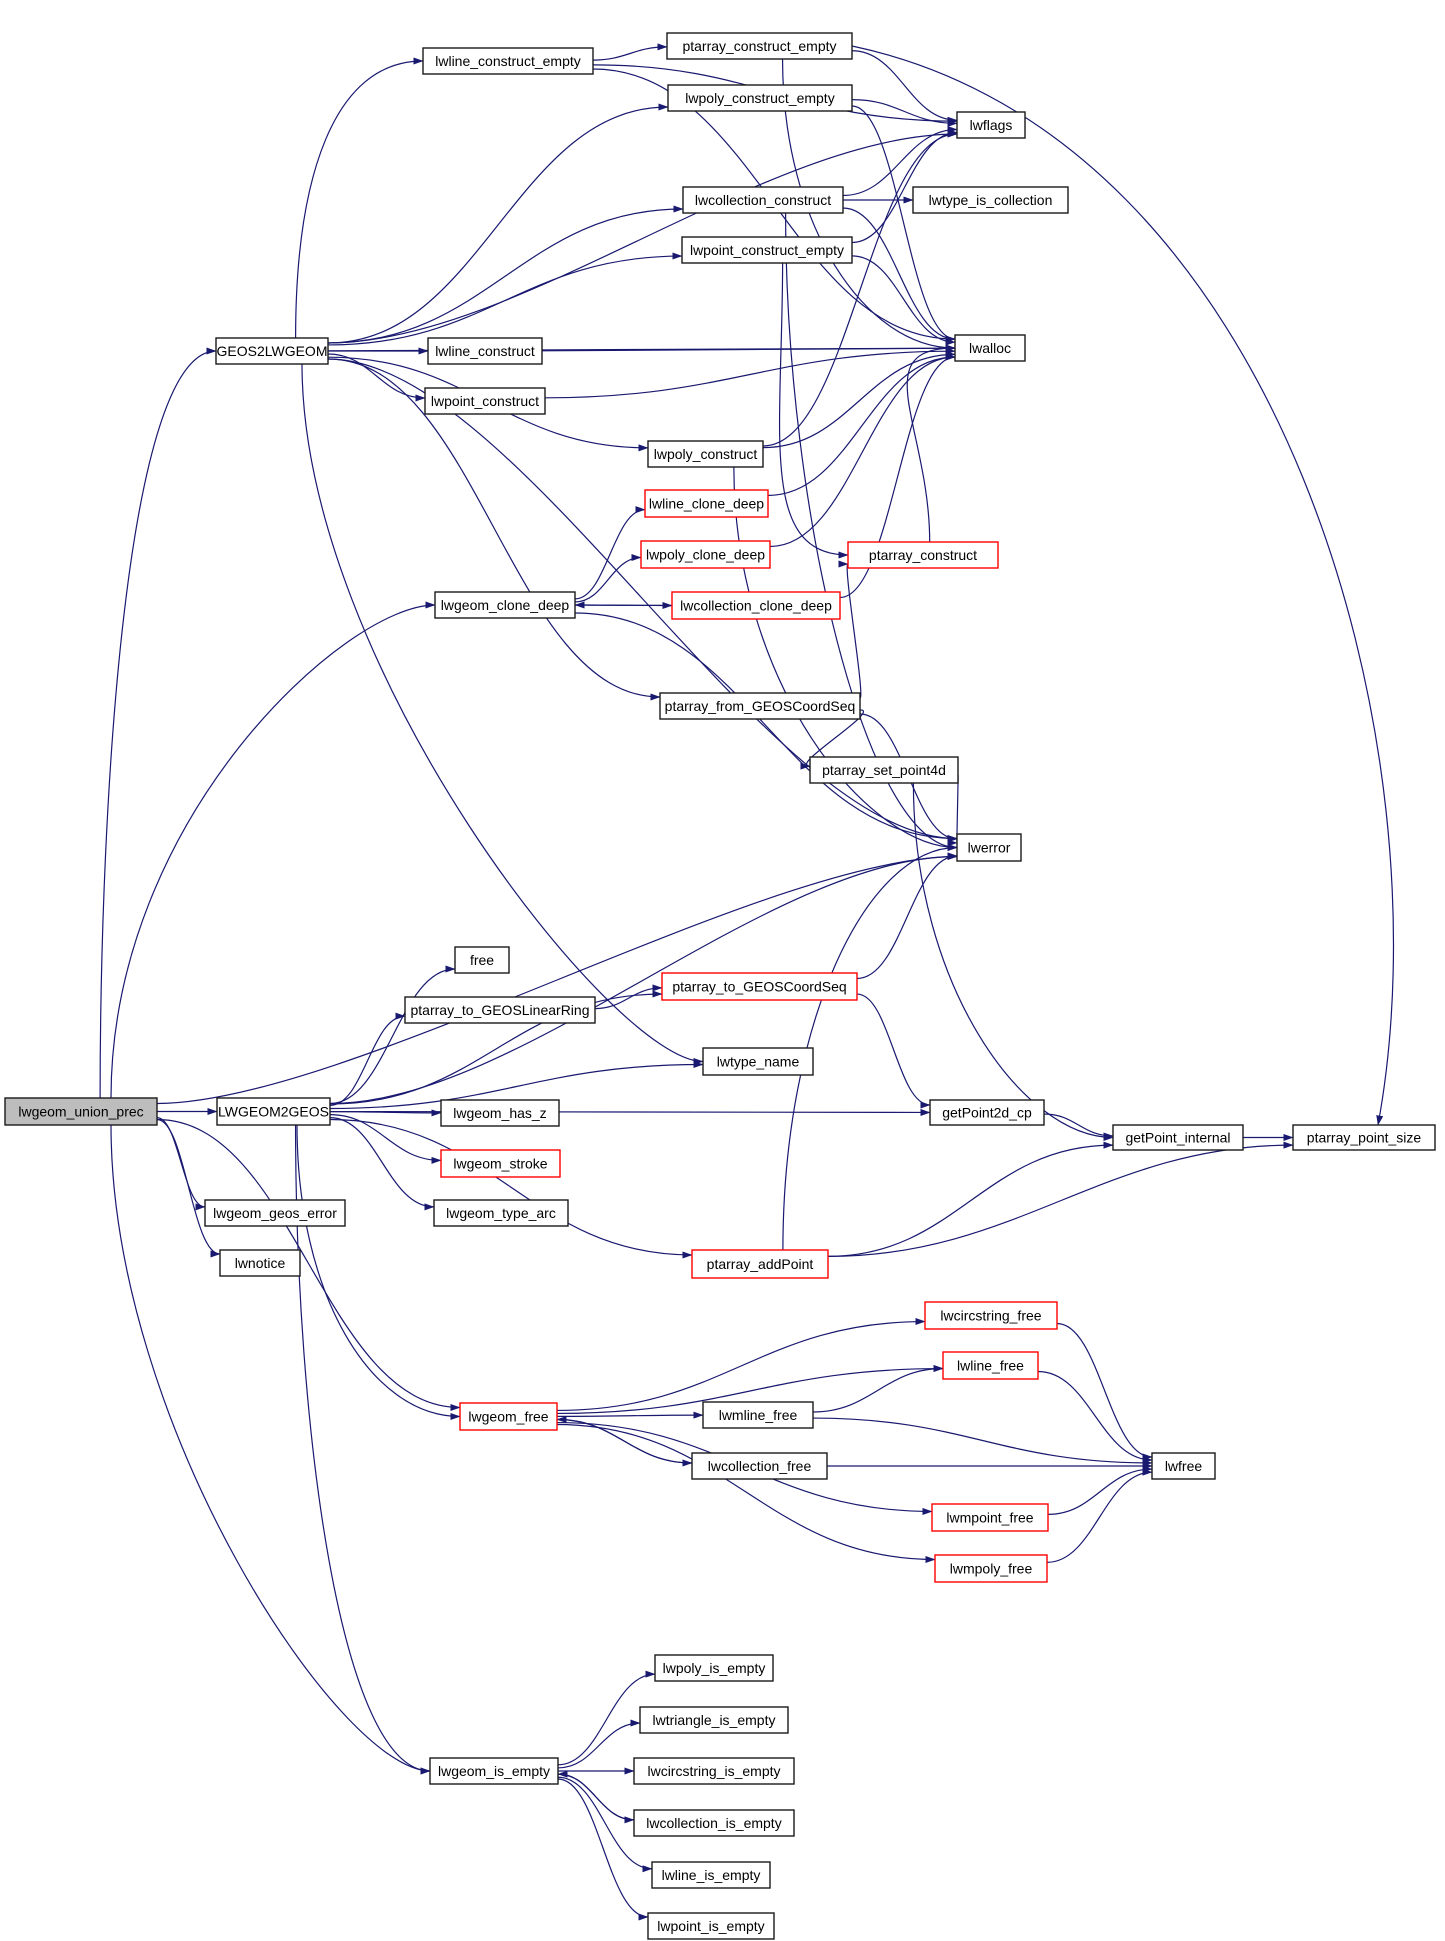 The width and height of the screenshot is (1445, 1941). Describe the element at coordinates (485, 351) in the screenshot. I see `node-lwline_construct: lwline_construct` at that location.